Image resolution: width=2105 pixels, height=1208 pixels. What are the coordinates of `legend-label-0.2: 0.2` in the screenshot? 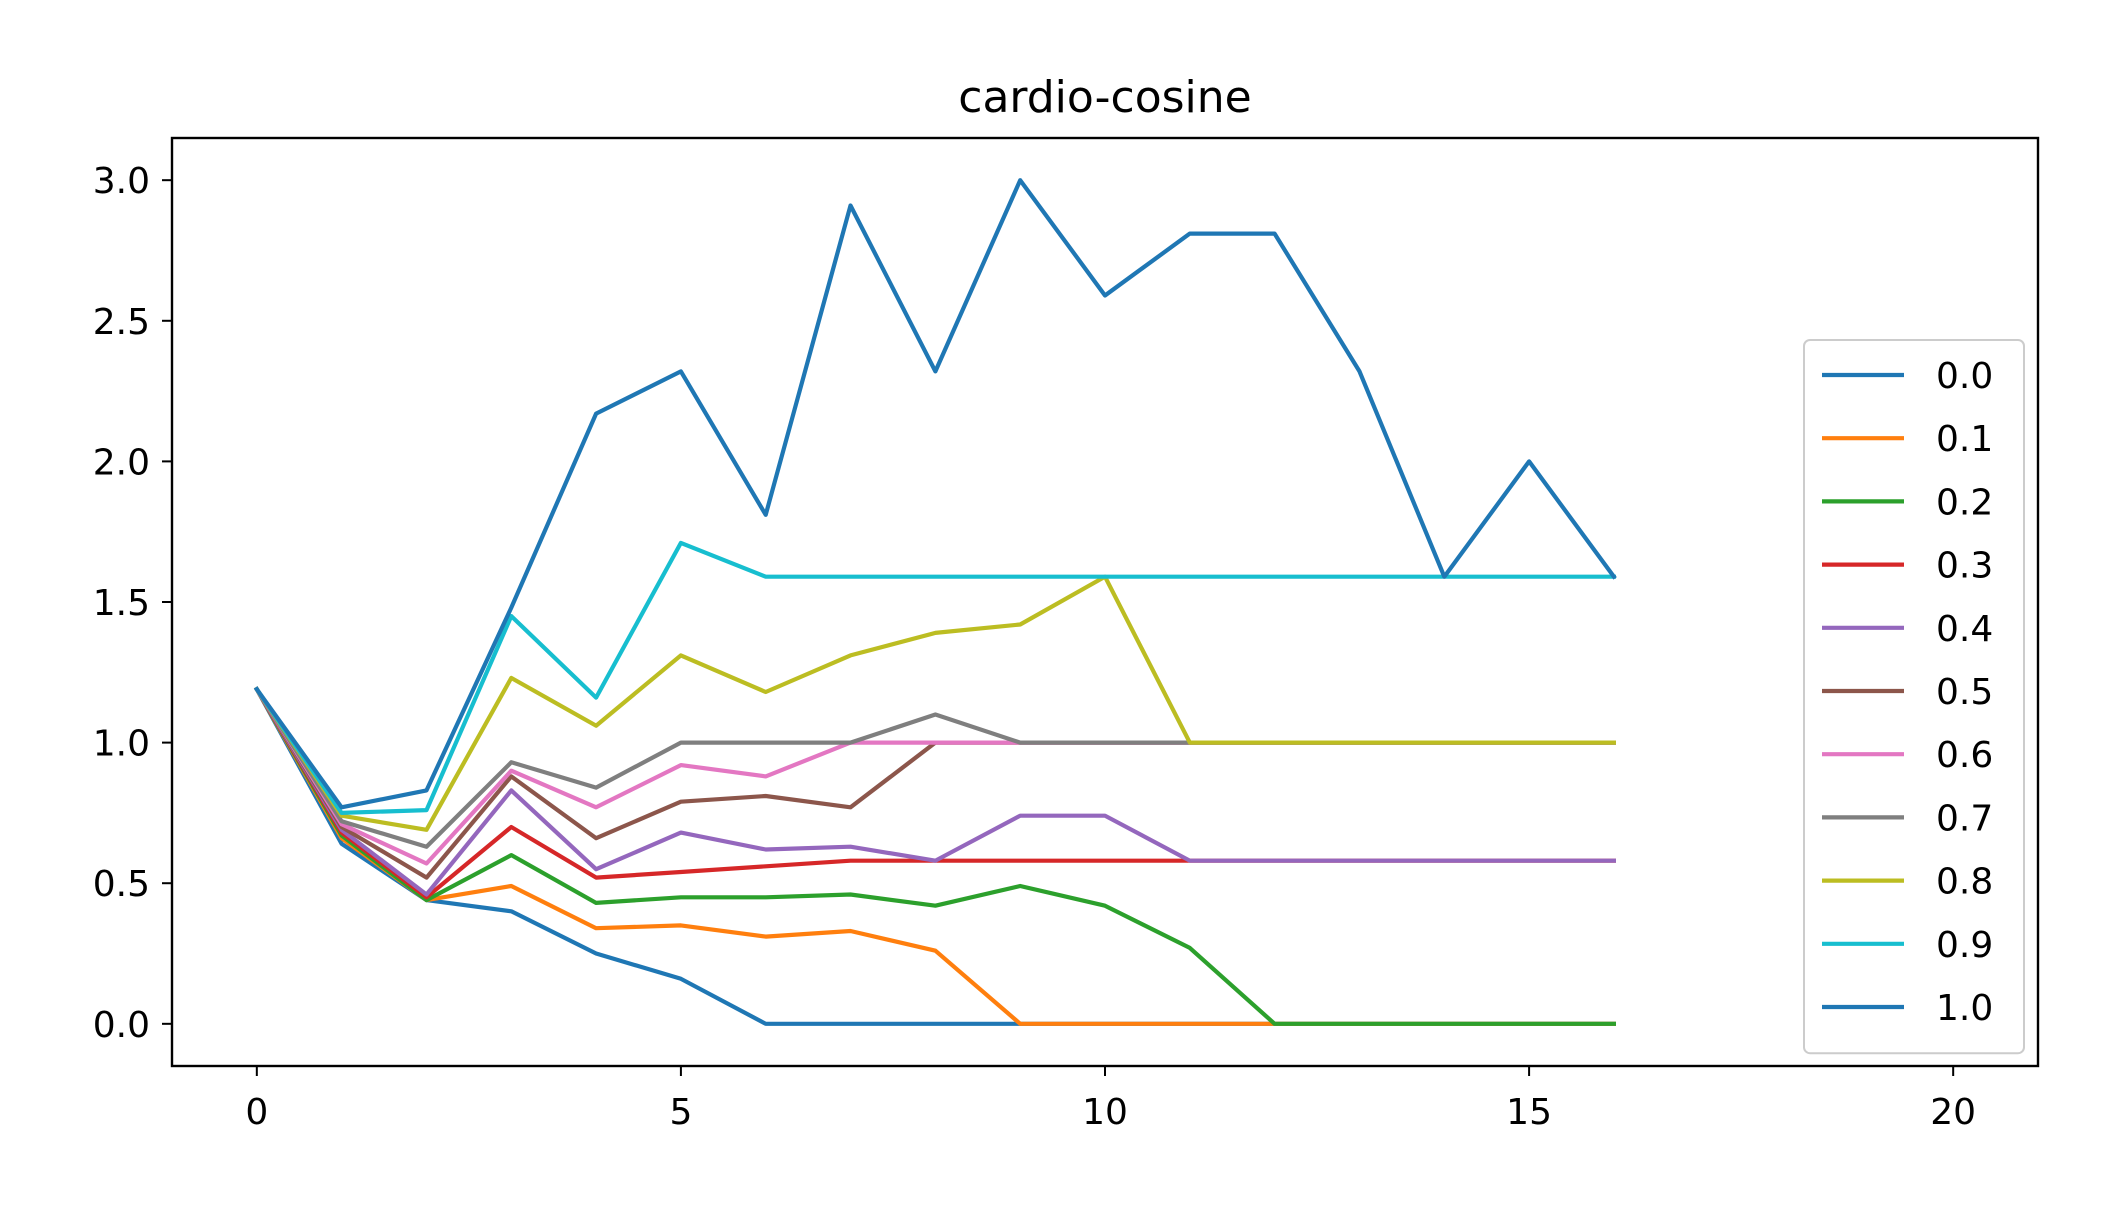 It's located at (1964, 502).